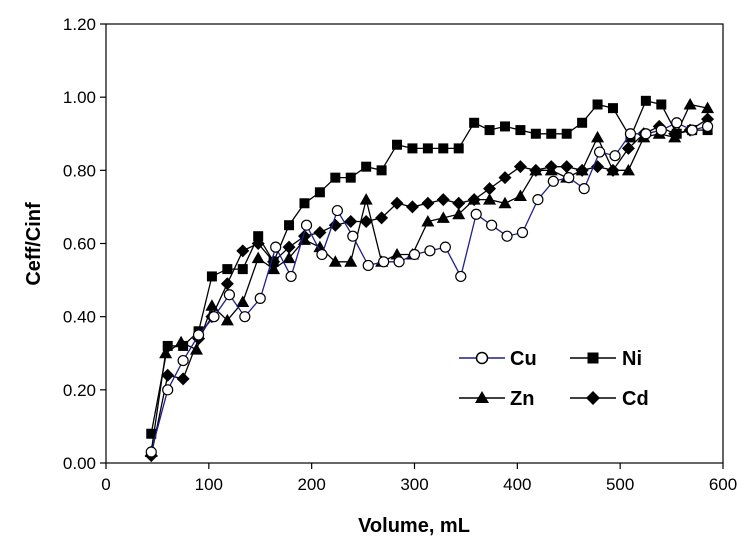 The height and width of the screenshot is (540, 743). What do you see at coordinates (79, 390) in the screenshot?
I see `y-tick-label: 0.20` at bounding box center [79, 390].